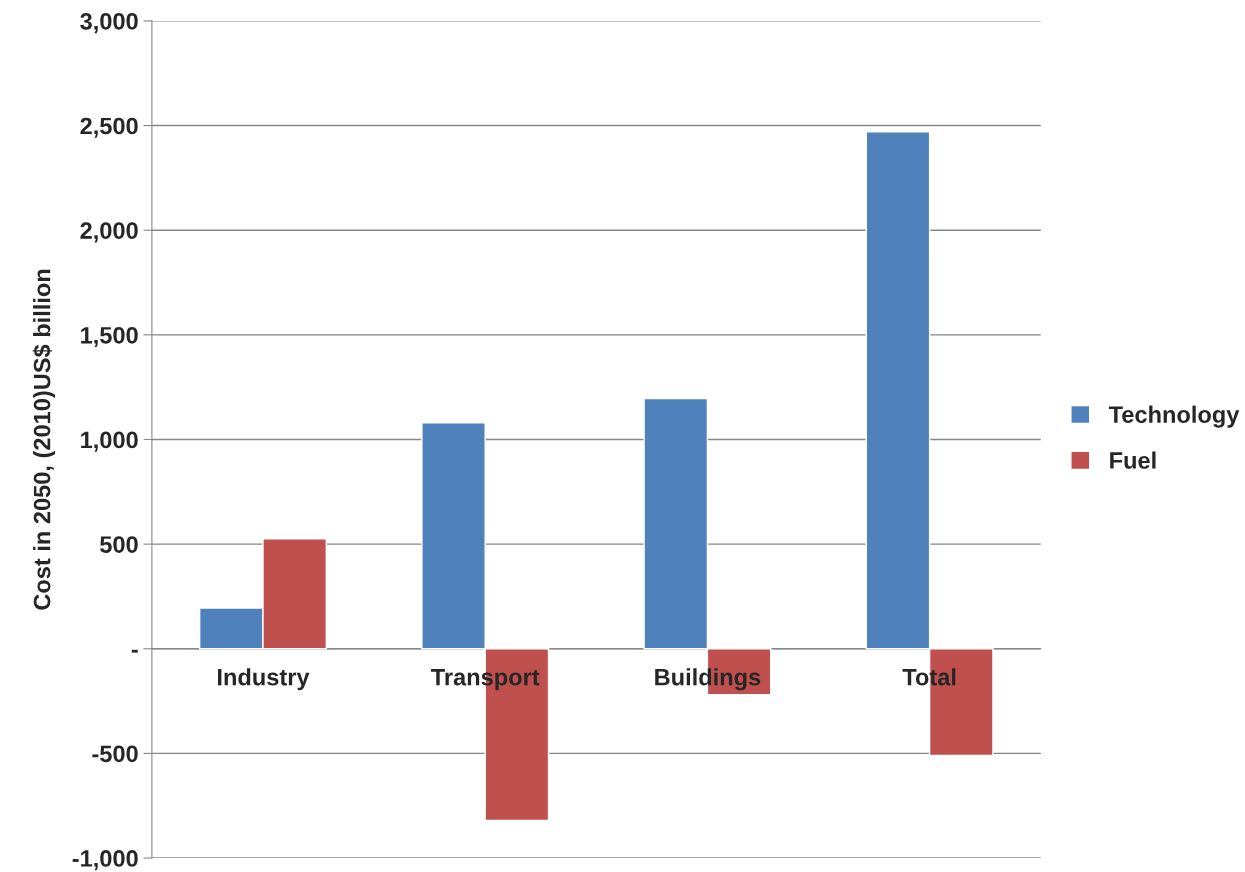 The width and height of the screenshot is (1245, 872). Describe the element at coordinates (109, 337) in the screenshot. I see `y-tick-label: 1,500` at that location.